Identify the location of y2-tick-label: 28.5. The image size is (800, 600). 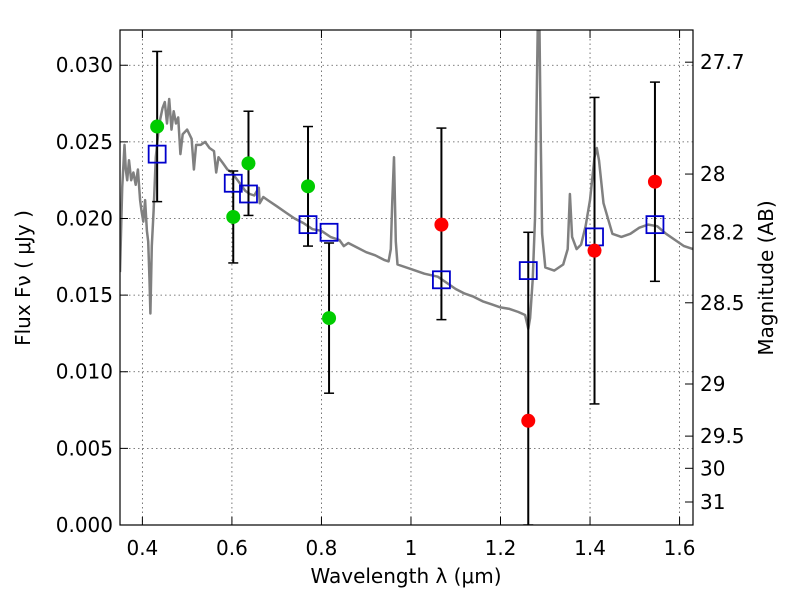
(722, 303).